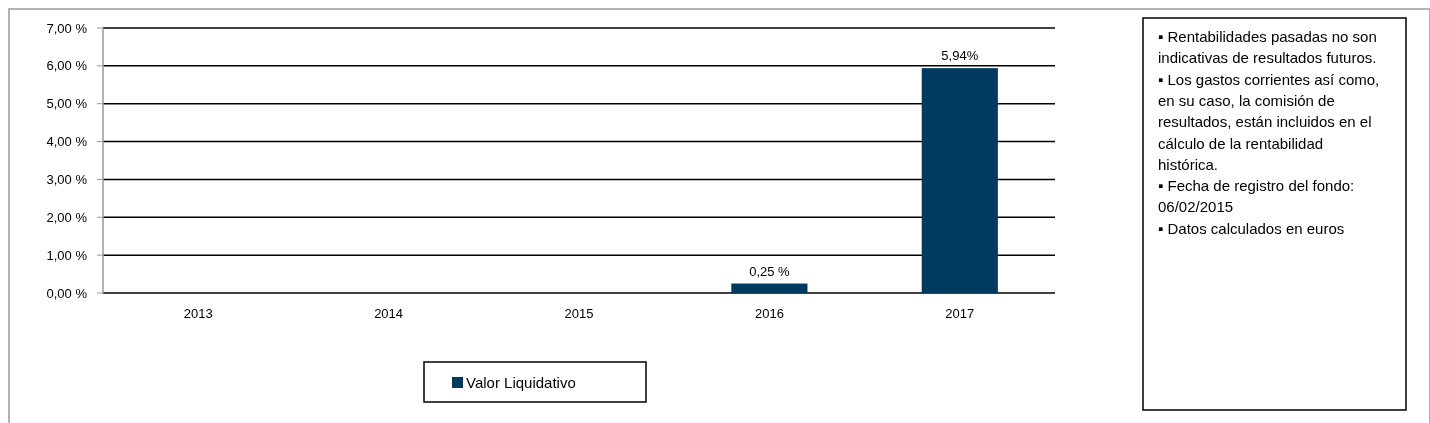 This screenshot has width=1430, height=423. Describe the element at coordinates (67, 66) in the screenshot. I see `y-tick-label: 6,00 %` at that location.